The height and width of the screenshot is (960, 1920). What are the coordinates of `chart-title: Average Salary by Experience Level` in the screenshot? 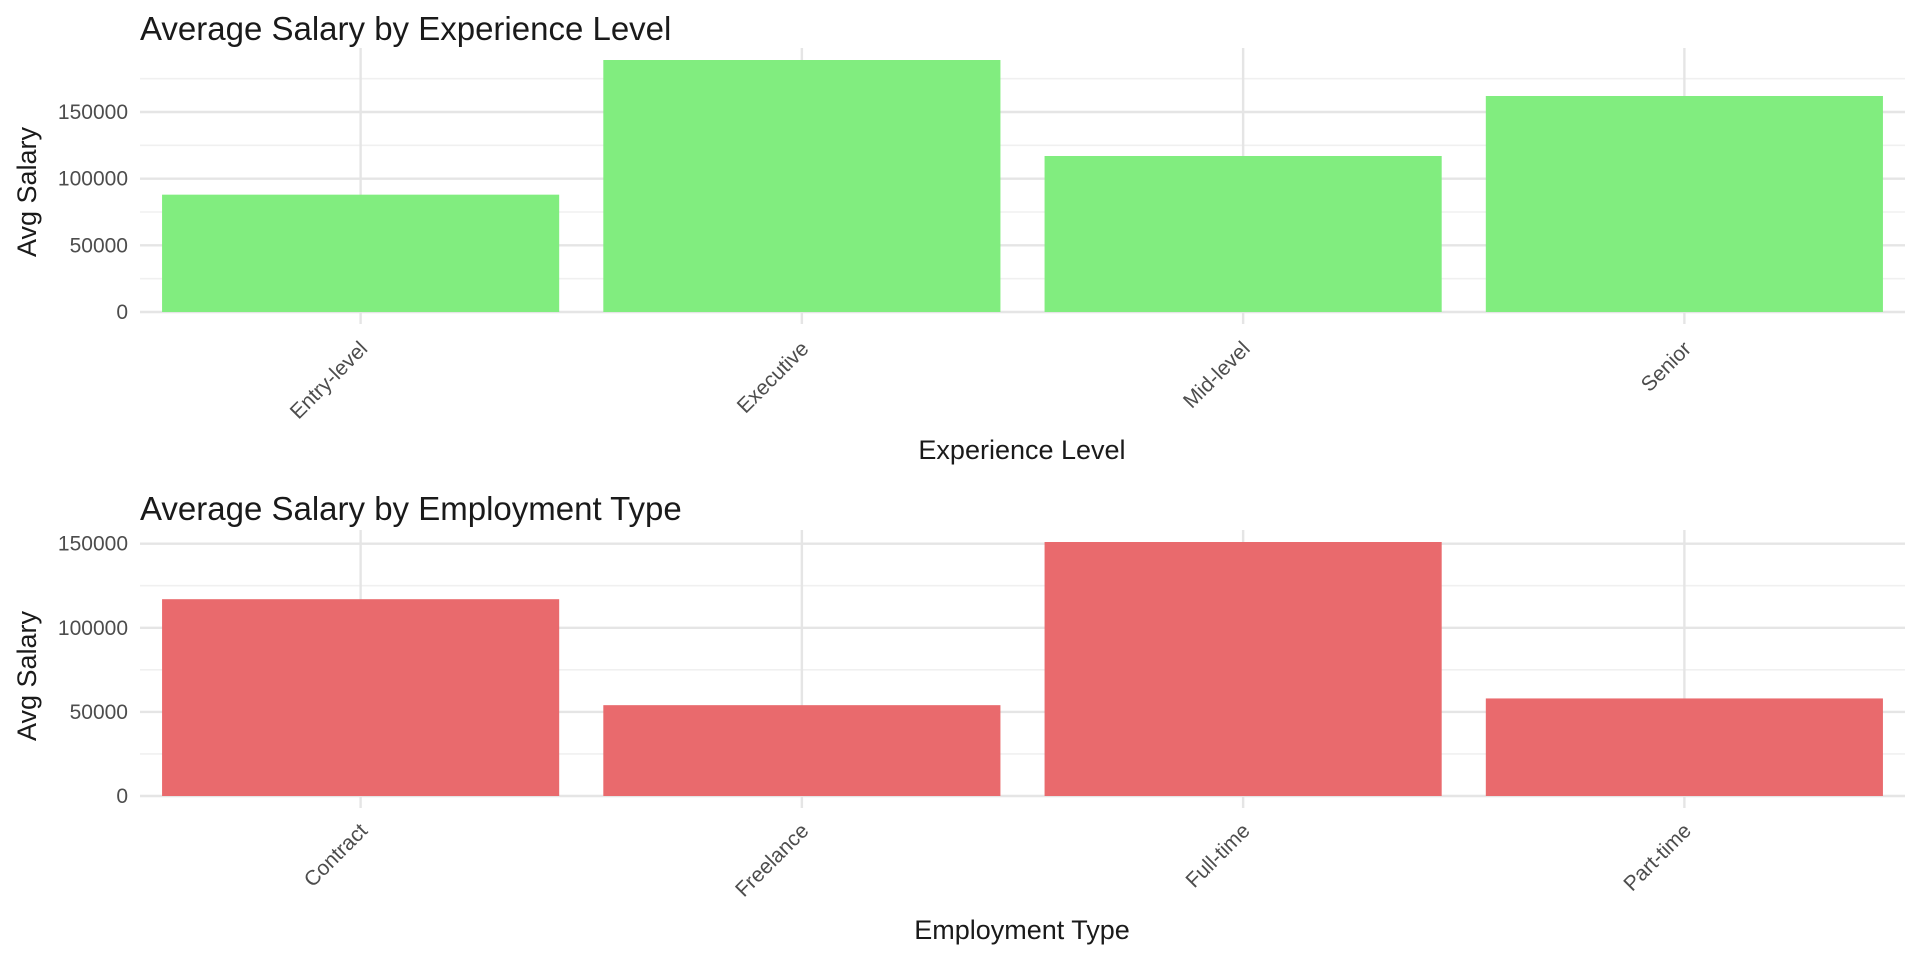 It's located at (405, 28).